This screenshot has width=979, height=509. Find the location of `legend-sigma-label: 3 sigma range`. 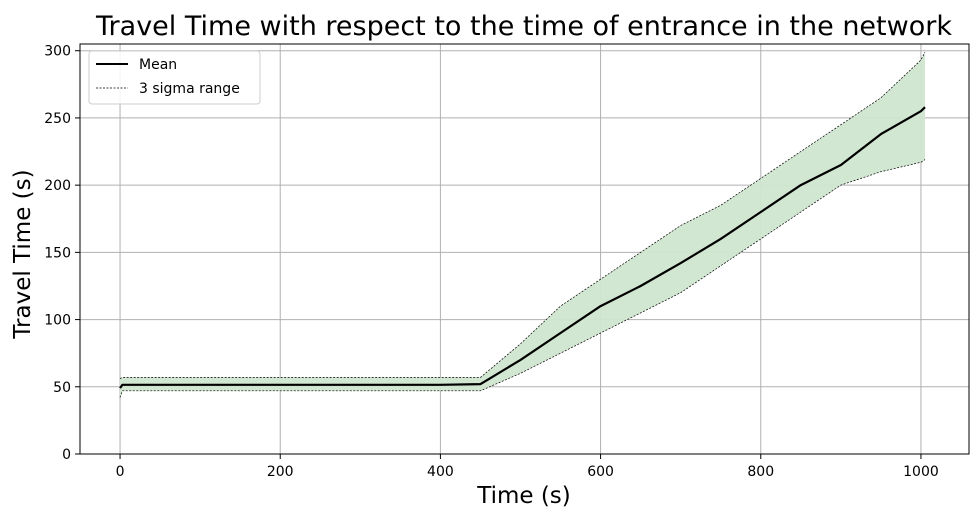

legend-sigma-label: 3 sigma range is located at coordinates (189, 89).